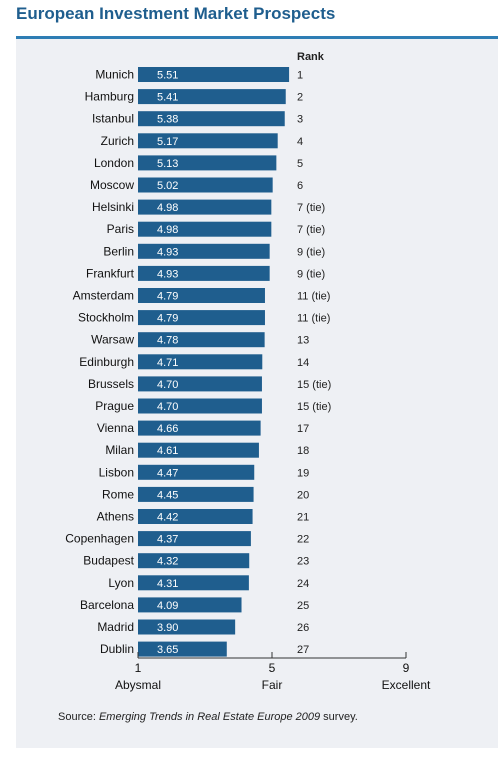  I want to click on rank-label: 9 (tie), so click(311, 274).